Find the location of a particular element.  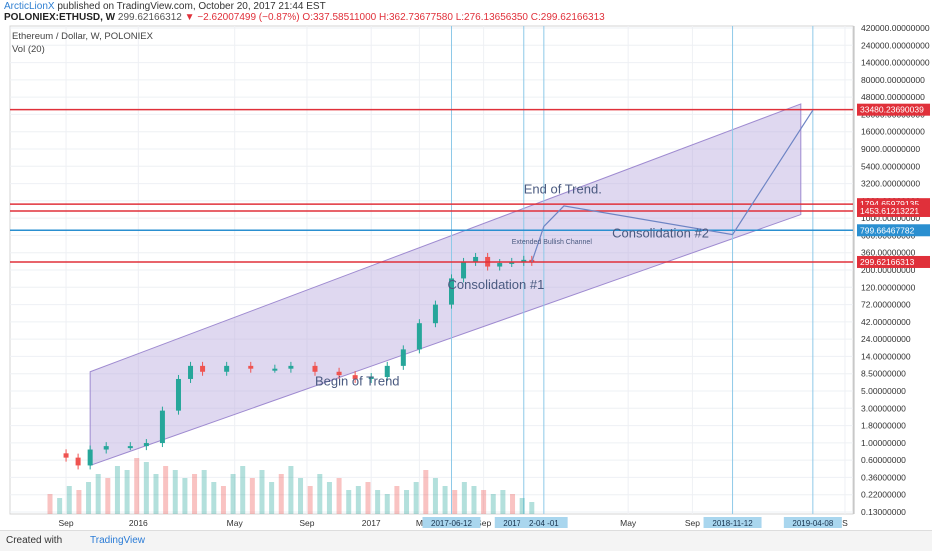

price-level-label: 1453.61213221 is located at coordinates (889, 211).